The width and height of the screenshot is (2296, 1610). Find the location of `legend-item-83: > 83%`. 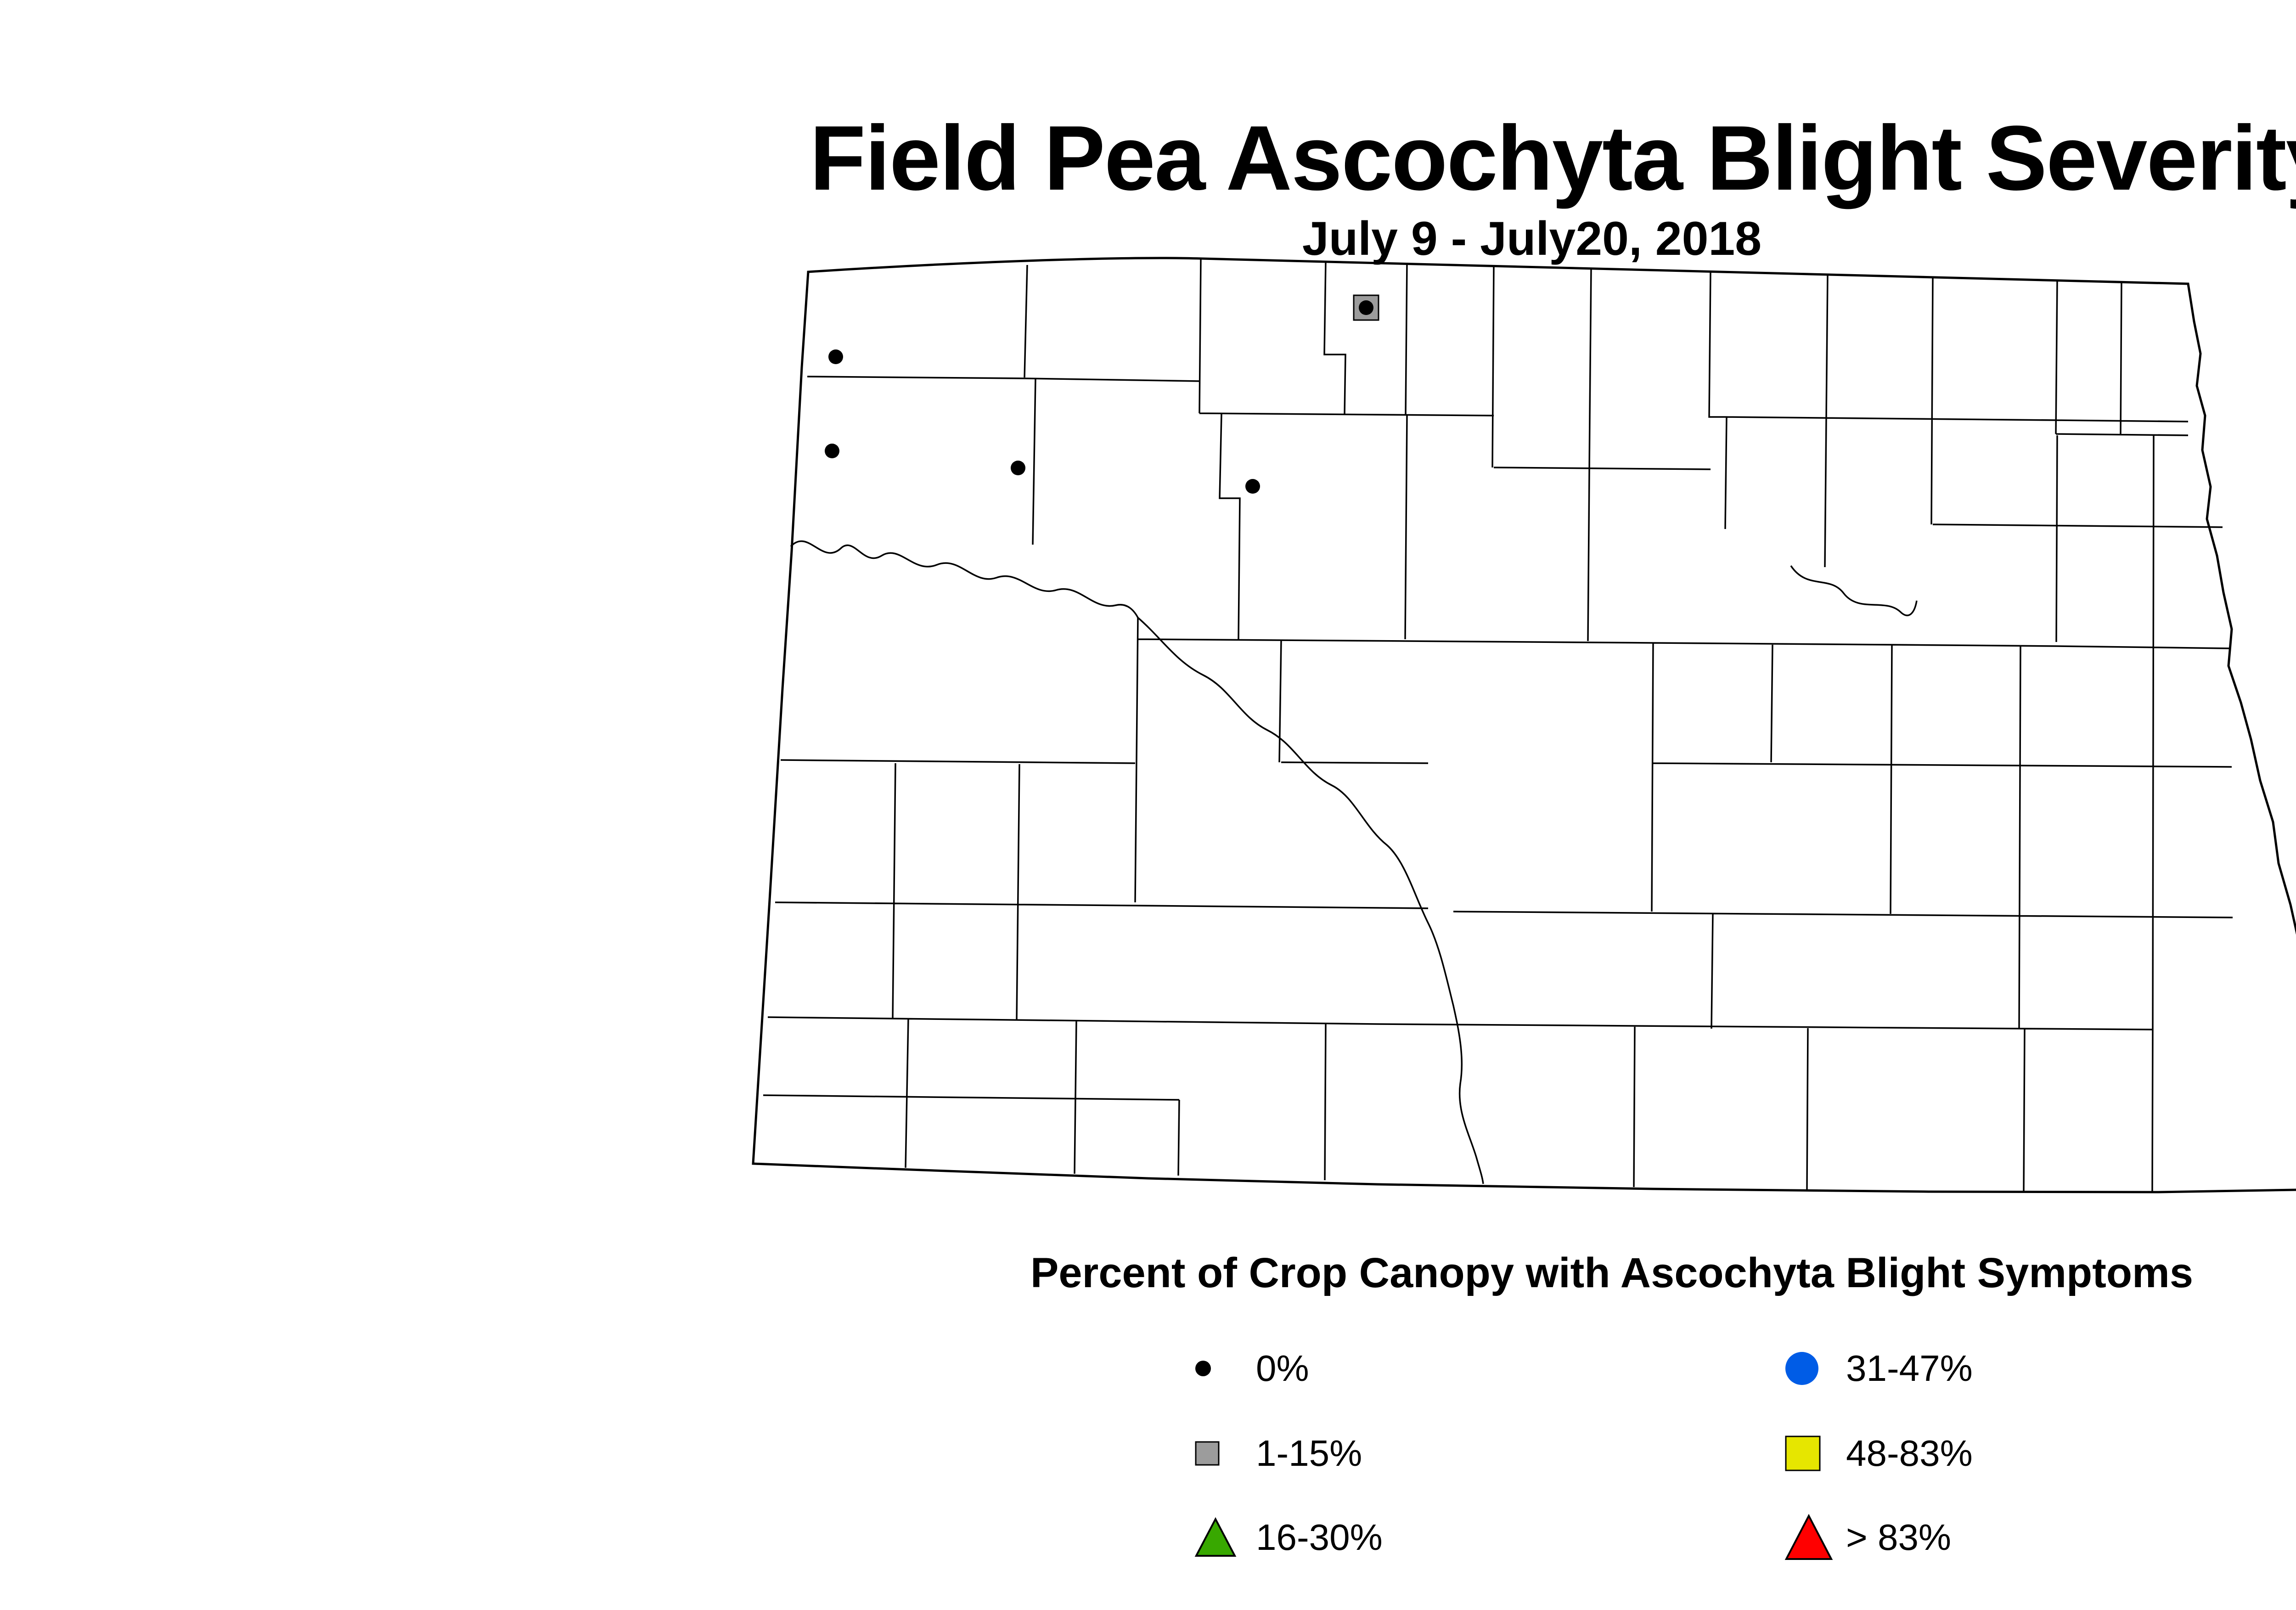

legend-item-83: > 83% is located at coordinates (1867, 1538).